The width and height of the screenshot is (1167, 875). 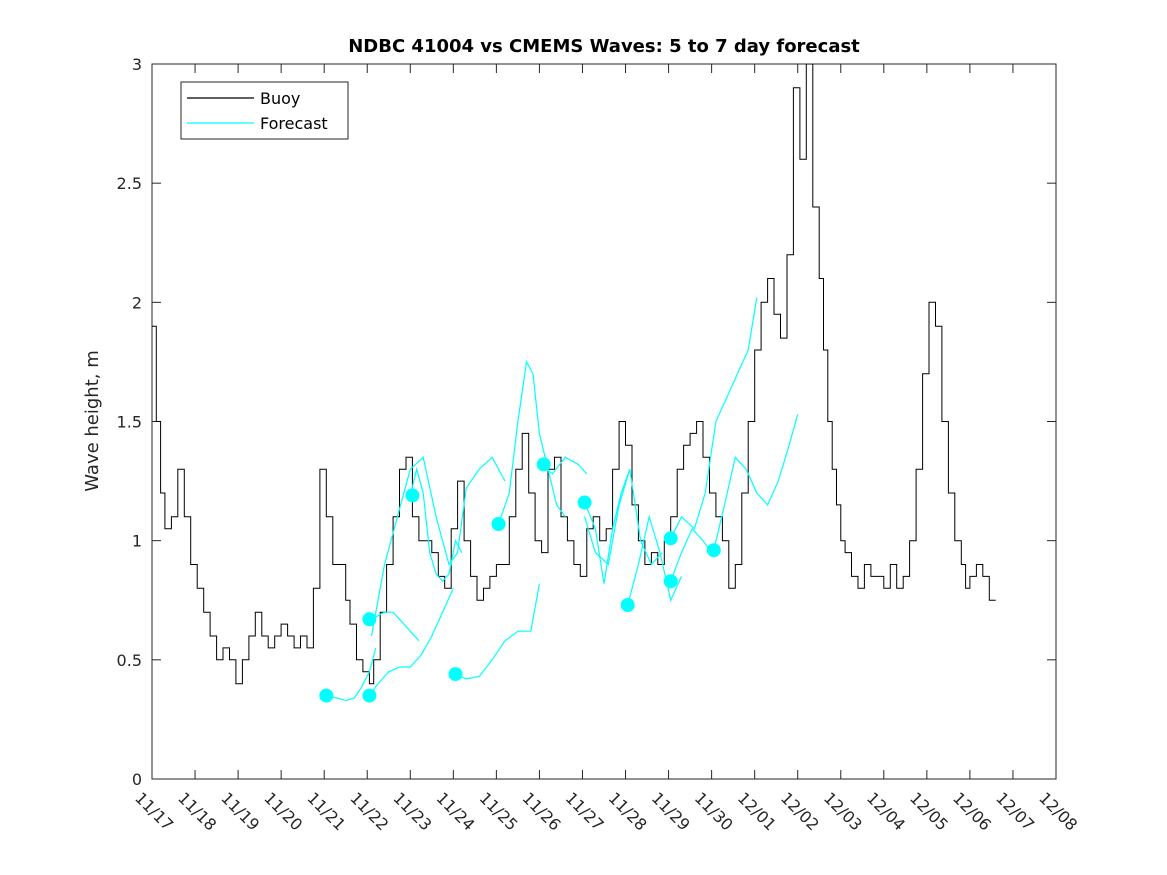 I want to click on y-tick-label: 3, so click(x=137, y=64).